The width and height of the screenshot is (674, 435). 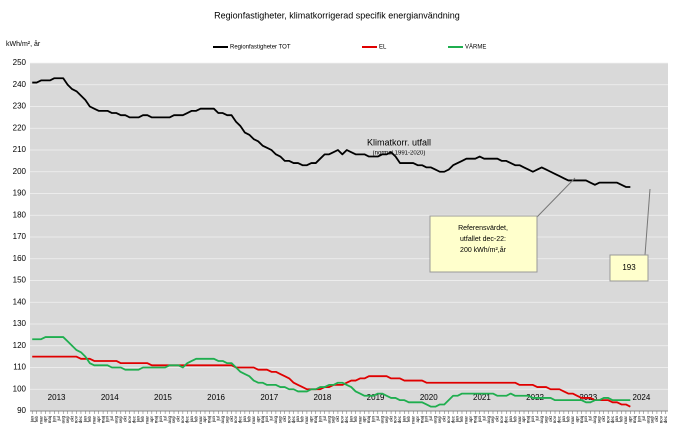 What do you see at coordinates (383, 48) in the screenshot?
I see `legend-label: EL` at bounding box center [383, 48].